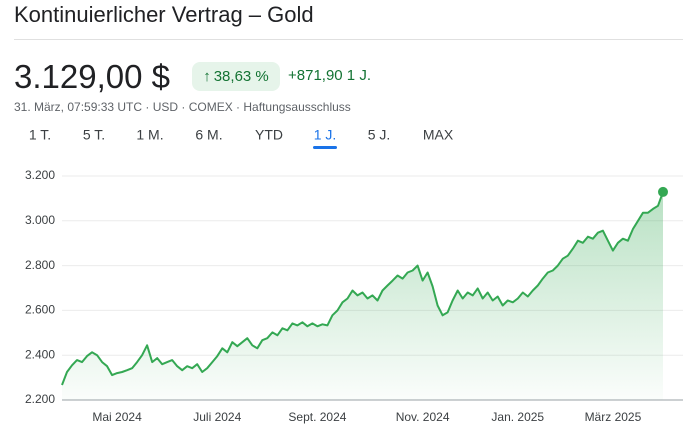 Image resolution: width=683 pixels, height=443 pixels. I want to click on change: +871,90 1 J., so click(329, 75).